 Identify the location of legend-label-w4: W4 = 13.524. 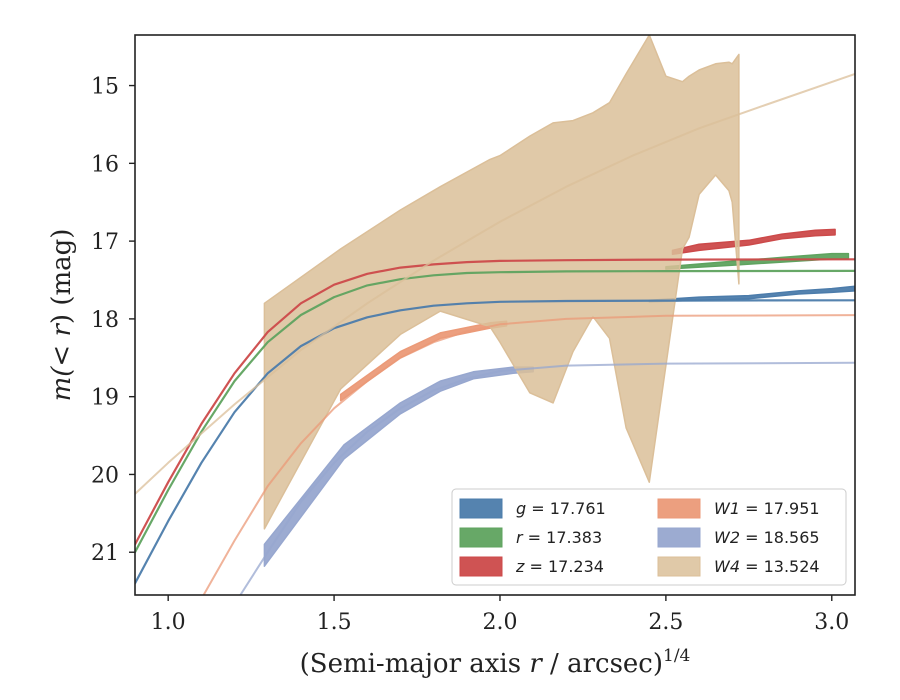
(767, 566).